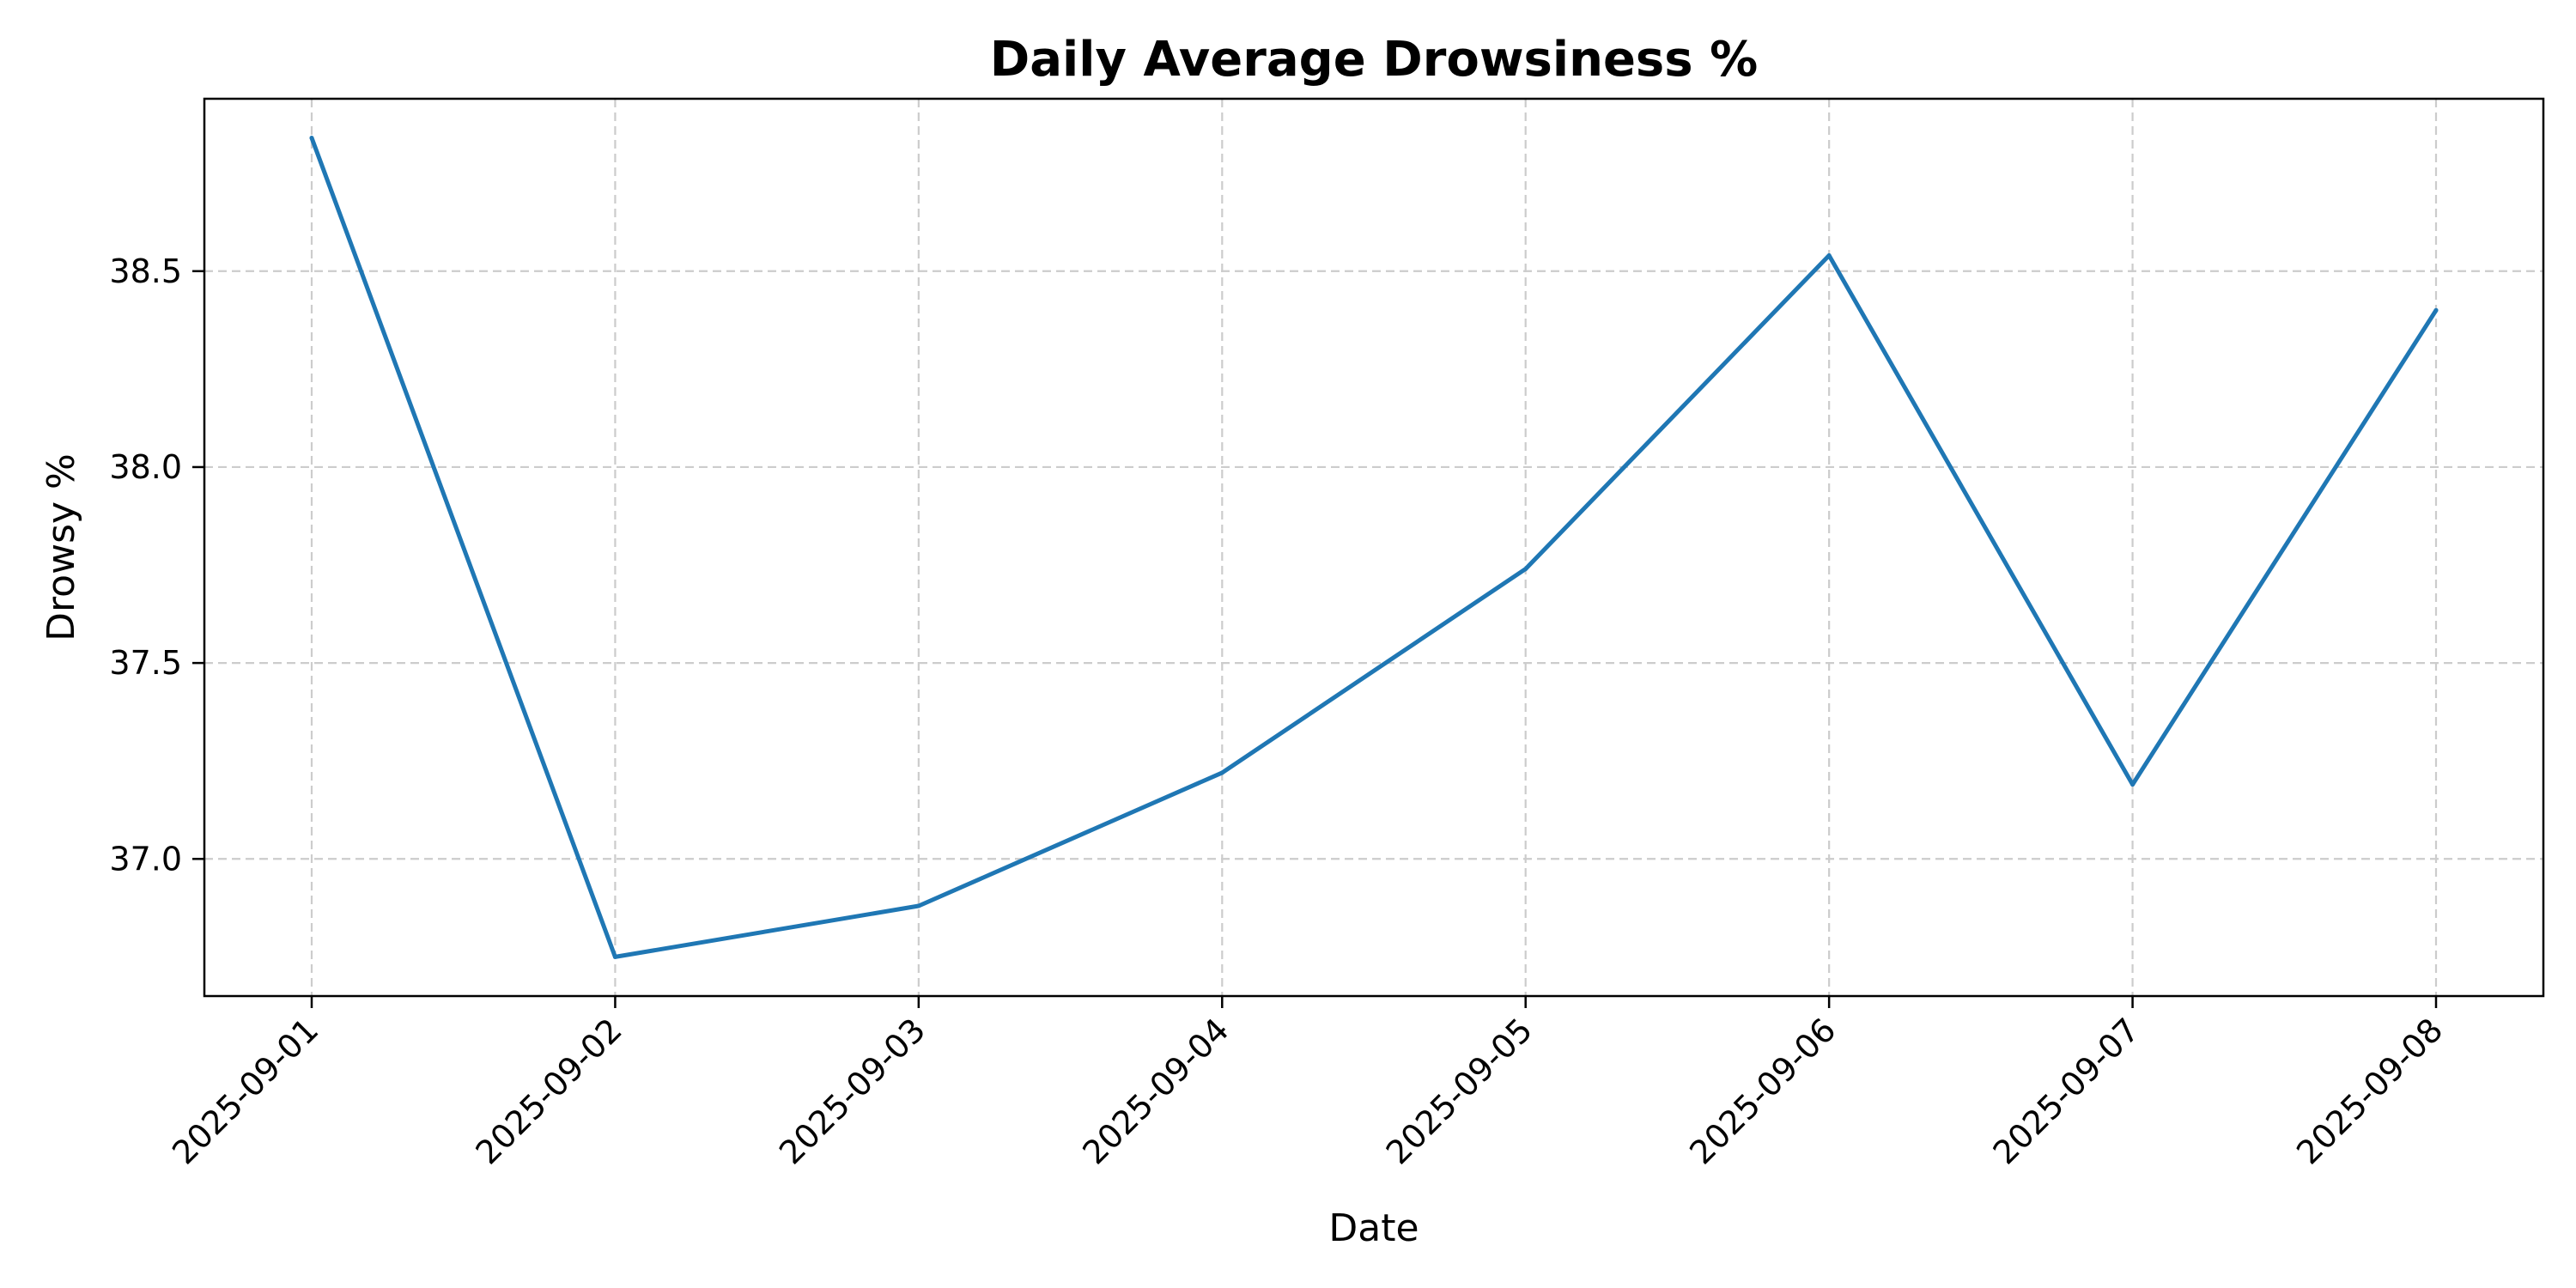 The height and width of the screenshot is (1288, 2576). Describe the element at coordinates (156, 565) in the screenshot. I see `y-axis: 37.0 37.5 38.0 38.5` at that location.